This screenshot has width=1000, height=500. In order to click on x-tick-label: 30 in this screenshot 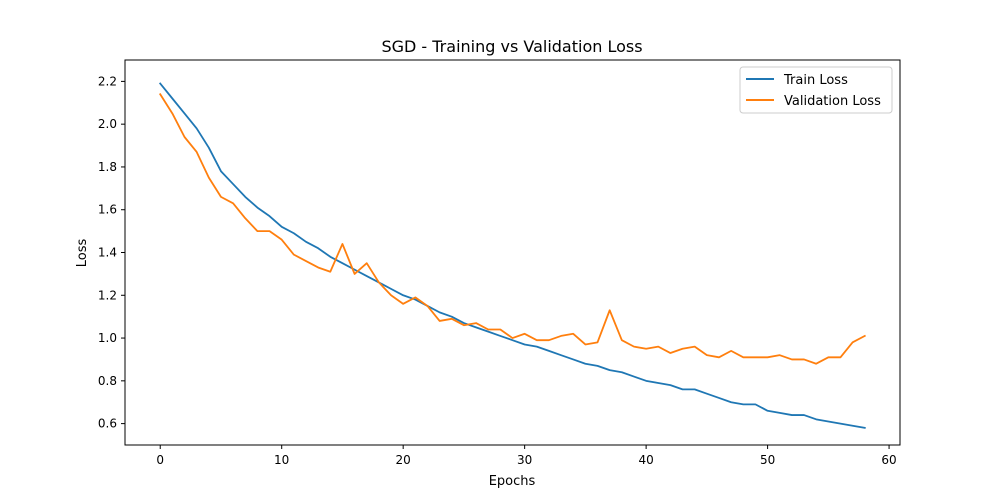, I will do `click(524, 460)`.